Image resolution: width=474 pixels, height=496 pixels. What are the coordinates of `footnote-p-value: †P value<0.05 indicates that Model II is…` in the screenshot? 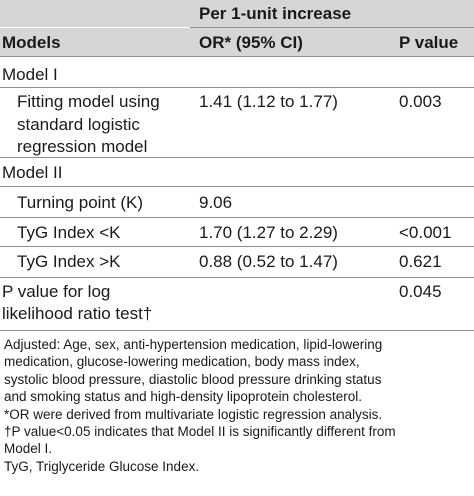 It's located at (200, 440).